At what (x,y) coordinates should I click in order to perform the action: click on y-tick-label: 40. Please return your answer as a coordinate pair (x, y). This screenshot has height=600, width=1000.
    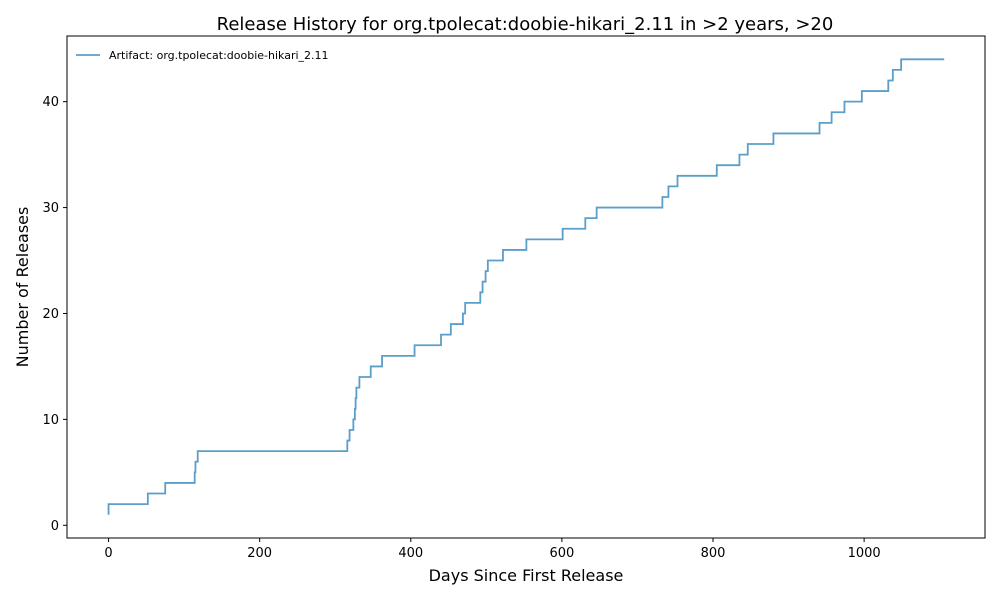
    Looking at the image, I should click on (50, 102).